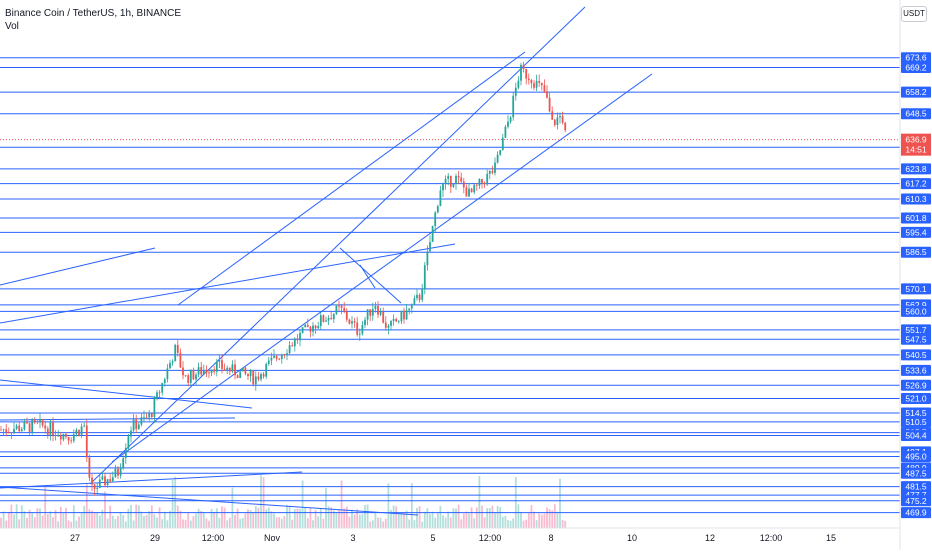 Image resolution: width=932 pixels, height=555 pixels. What do you see at coordinates (916, 68) in the screenshot?
I see `price-label: 669.2` at bounding box center [916, 68].